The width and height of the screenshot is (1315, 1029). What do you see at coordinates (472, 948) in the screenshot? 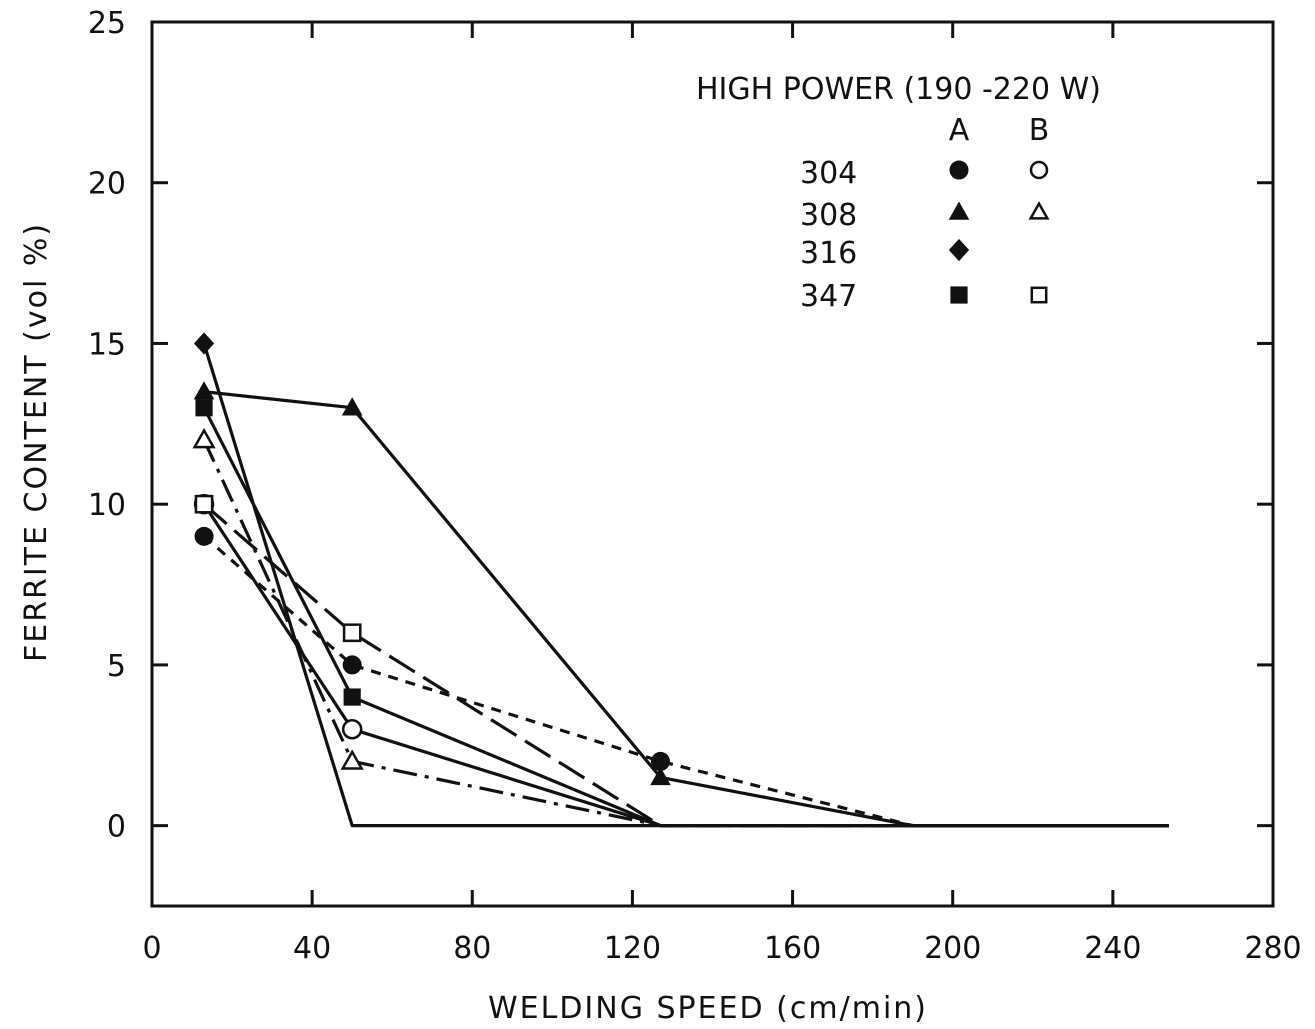
I see `x-tick-label: 80` at bounding box center [472, 948].